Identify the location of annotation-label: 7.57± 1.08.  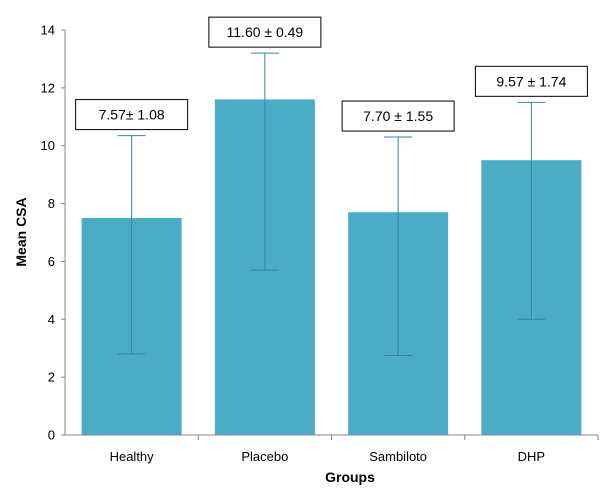
(132, 115).